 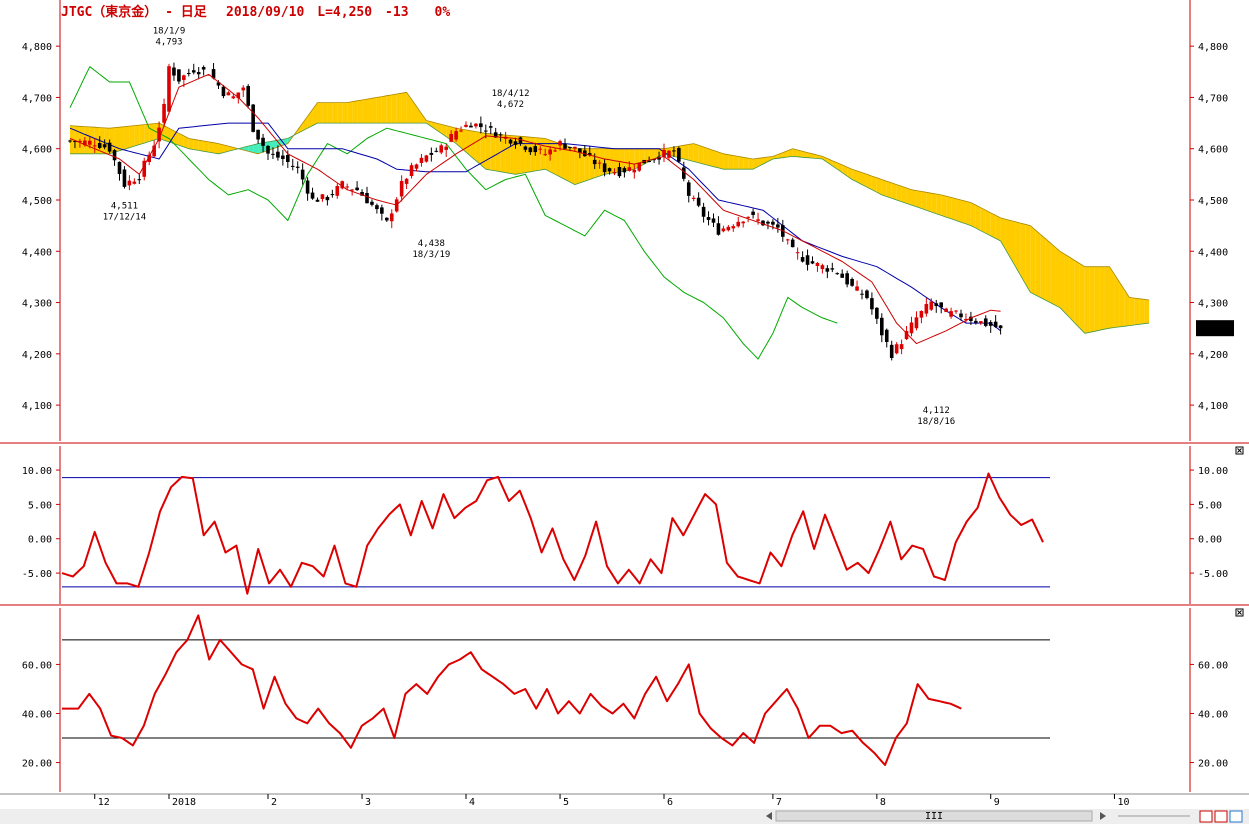 What do you see at coordinates (104, 802) in the screenshot?
I see `x-tick-label: 12` at bounding box center [104, 802].